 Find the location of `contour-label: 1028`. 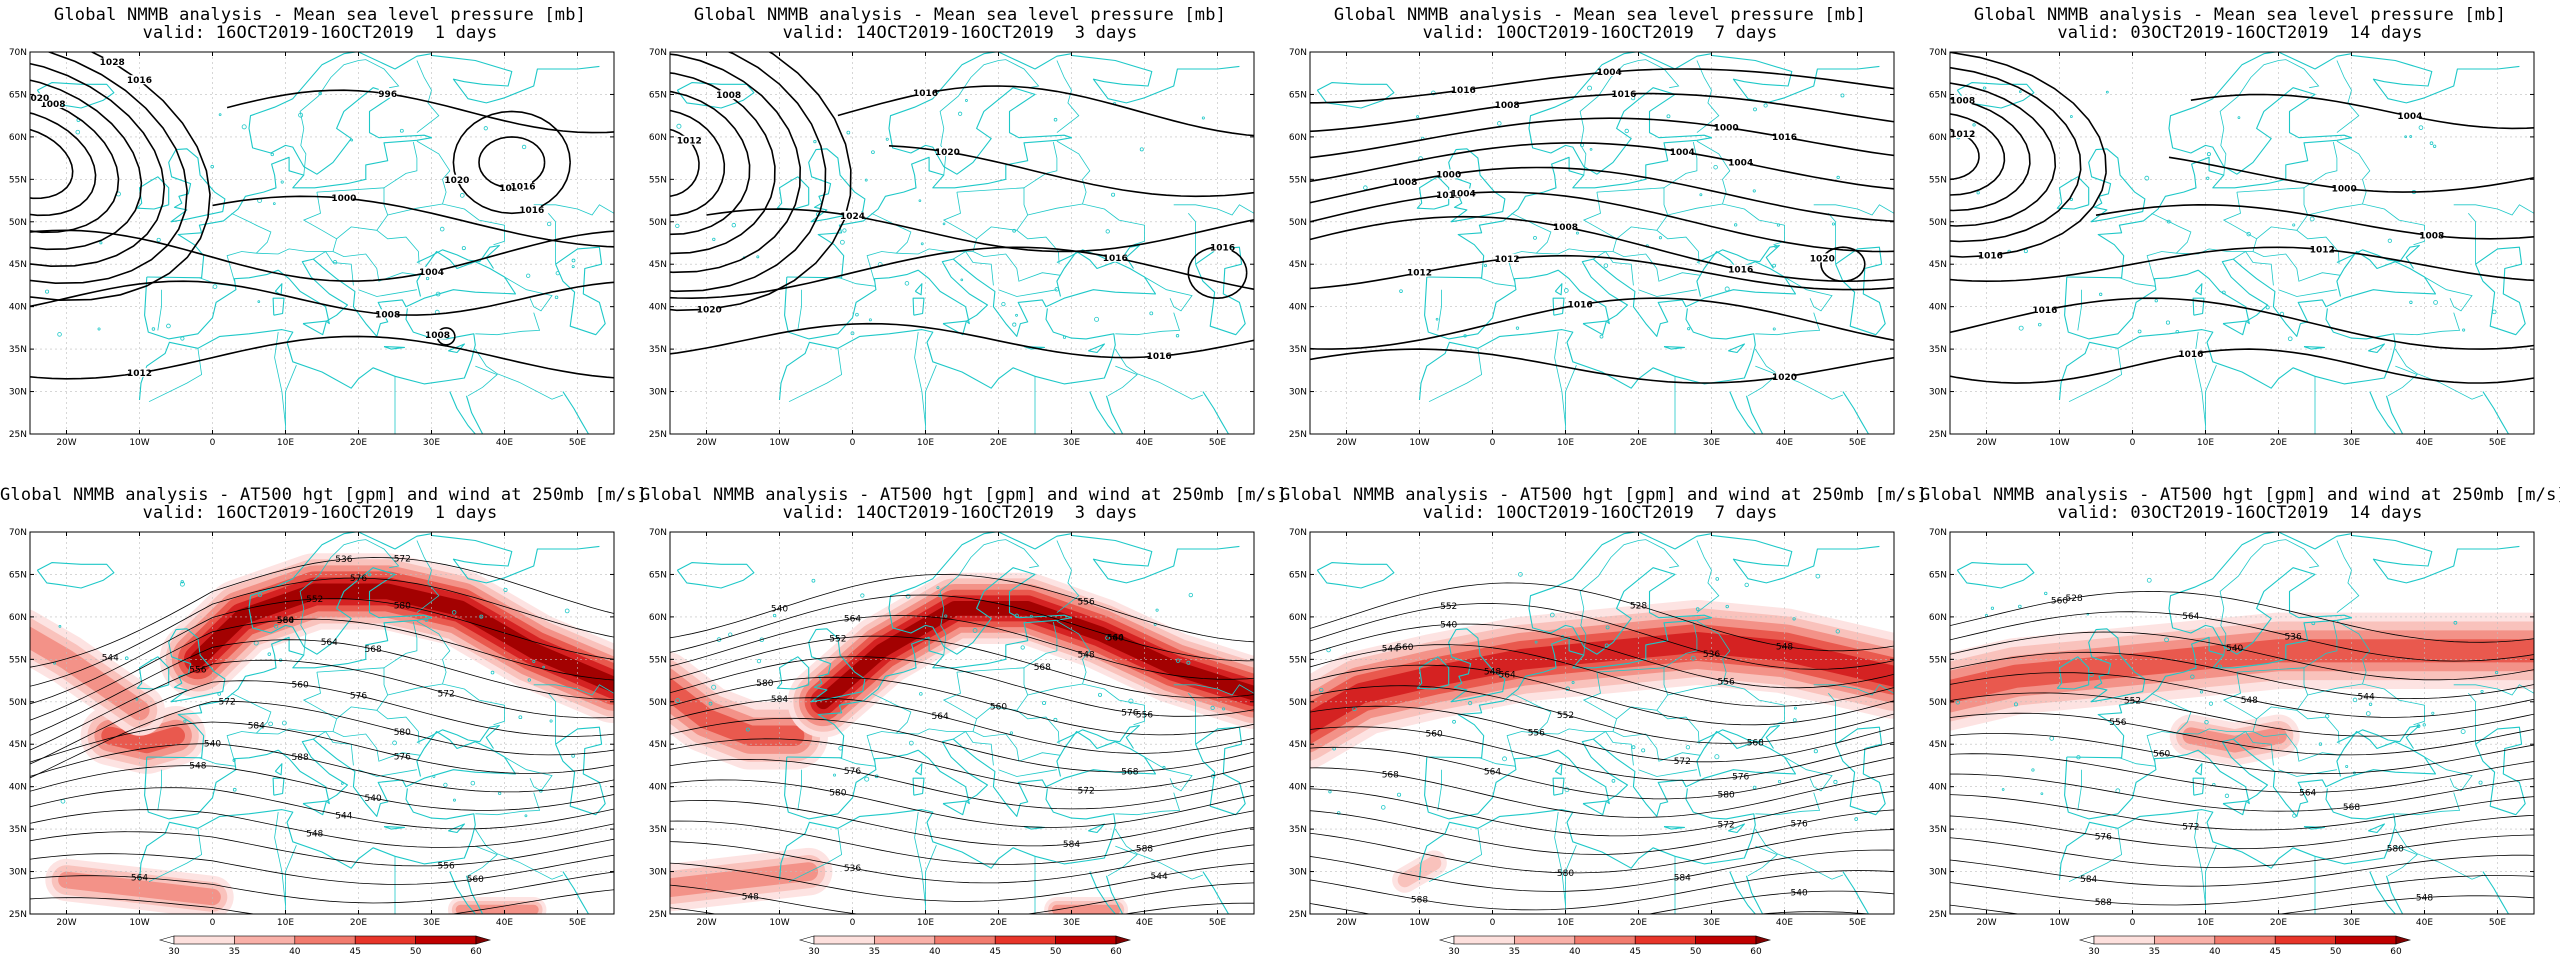

contour-label: 1028 is located at coordinates (112, 63).